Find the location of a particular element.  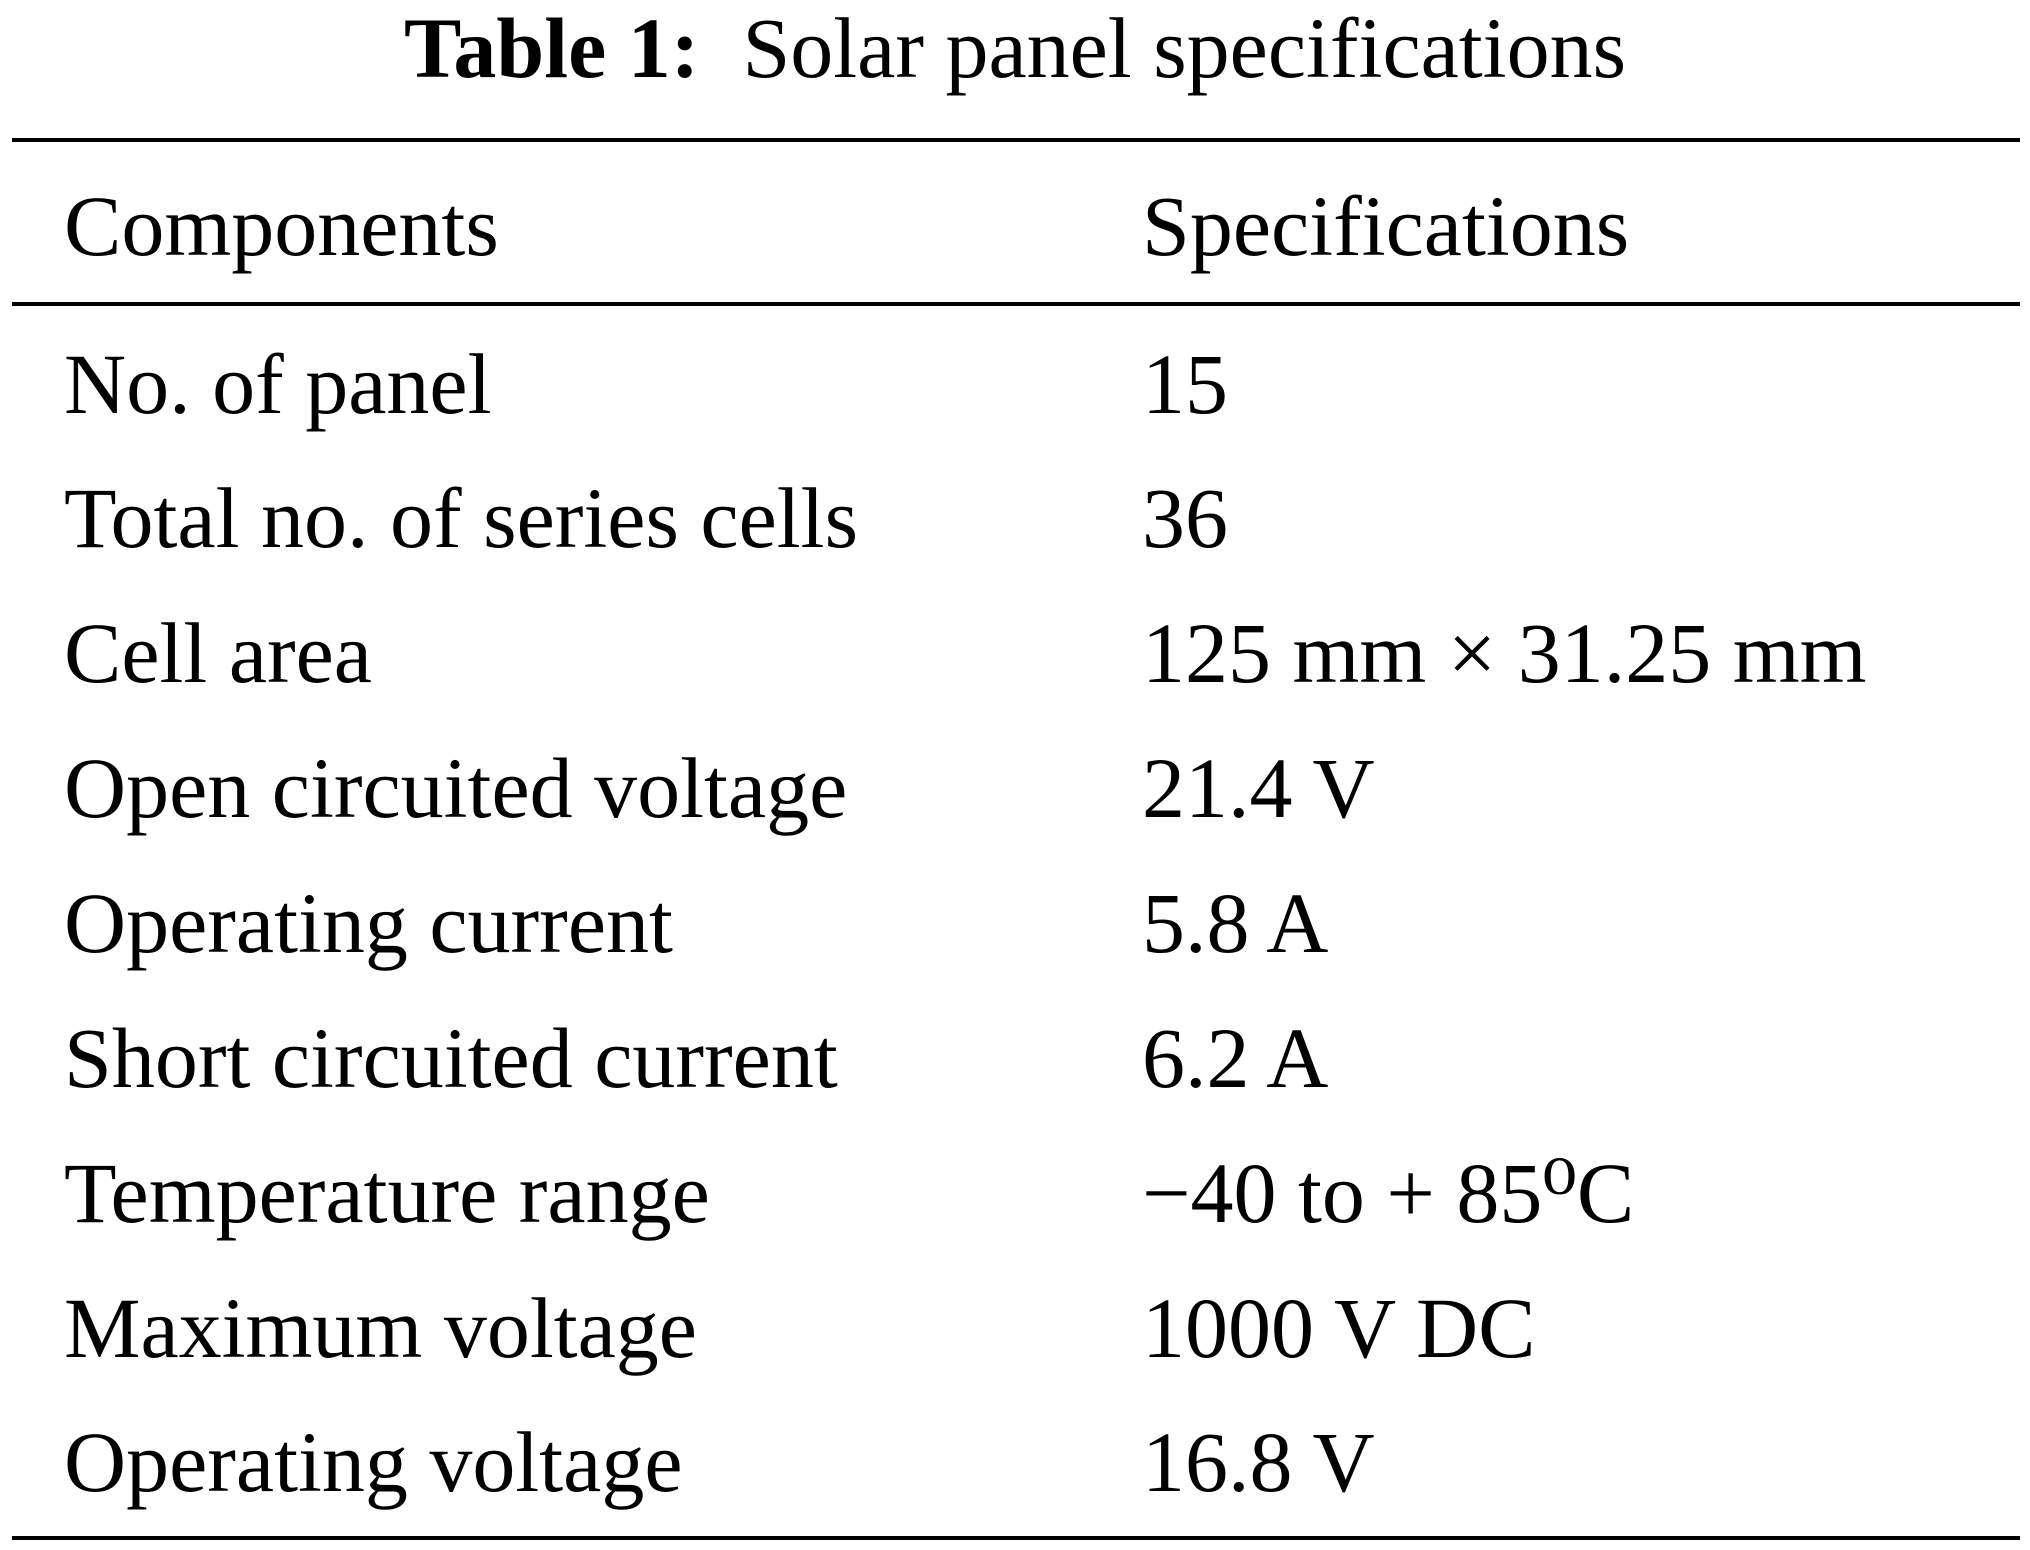

specification-cell: 1000 V DC is located at coordinates (1339, 1328).